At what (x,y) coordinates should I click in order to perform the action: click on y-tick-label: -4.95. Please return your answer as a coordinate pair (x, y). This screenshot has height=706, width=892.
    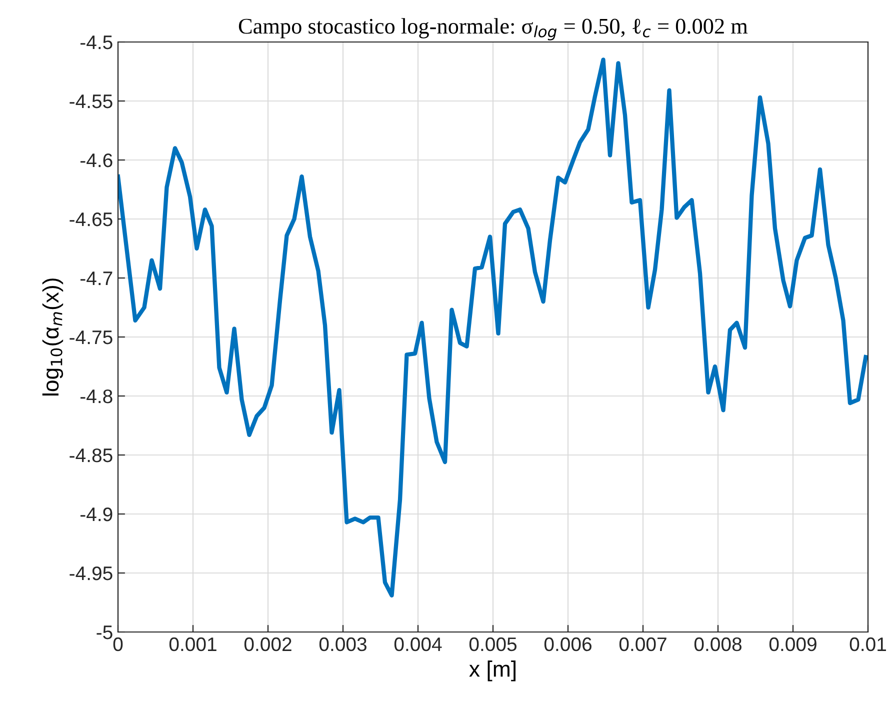
    Looking at the image, I should click on (91, 573).